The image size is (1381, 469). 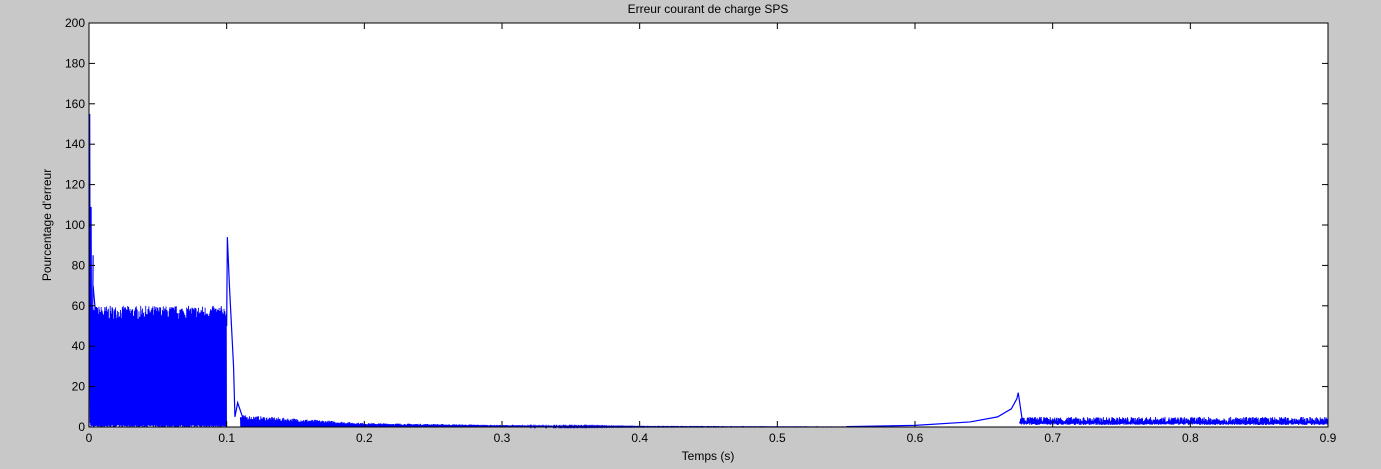 What do you see at coordinates (89, 438) in the screenshot?
I see `x-tick-label: 0` at bounding box center [89, 438].